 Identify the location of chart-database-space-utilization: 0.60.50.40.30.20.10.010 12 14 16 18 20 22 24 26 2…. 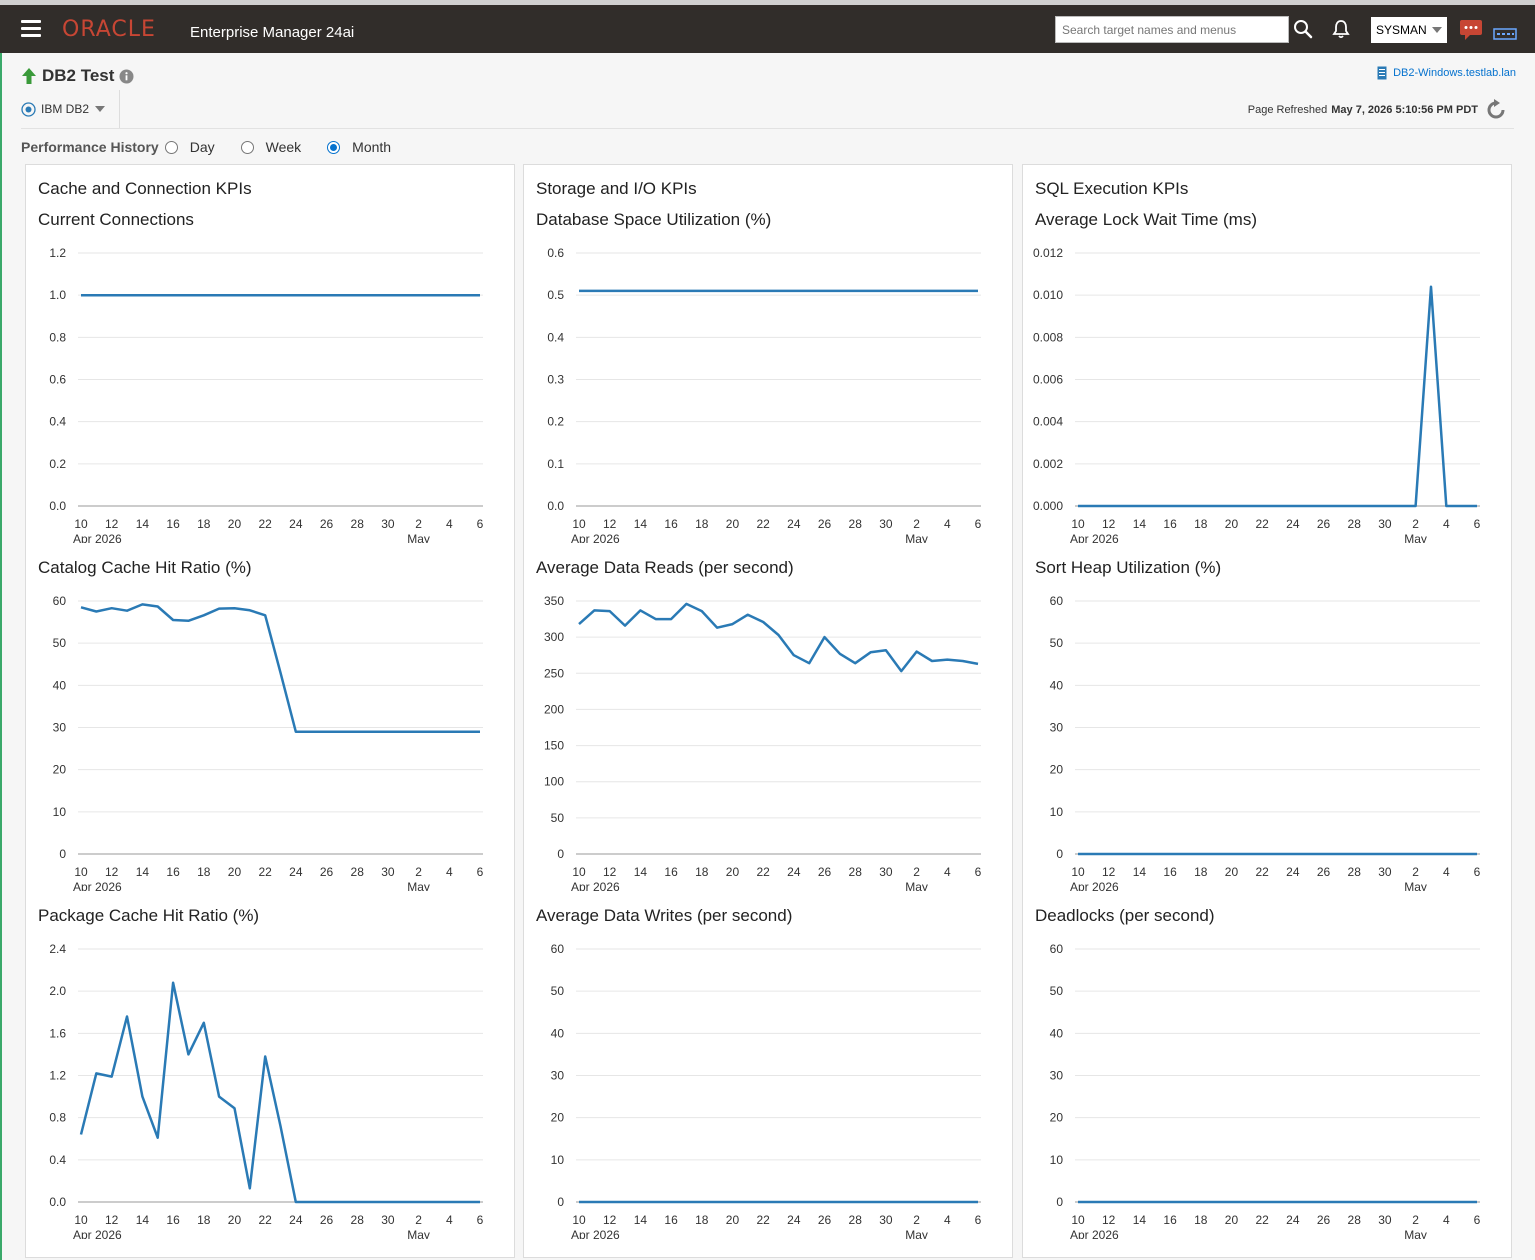
(764, 394).